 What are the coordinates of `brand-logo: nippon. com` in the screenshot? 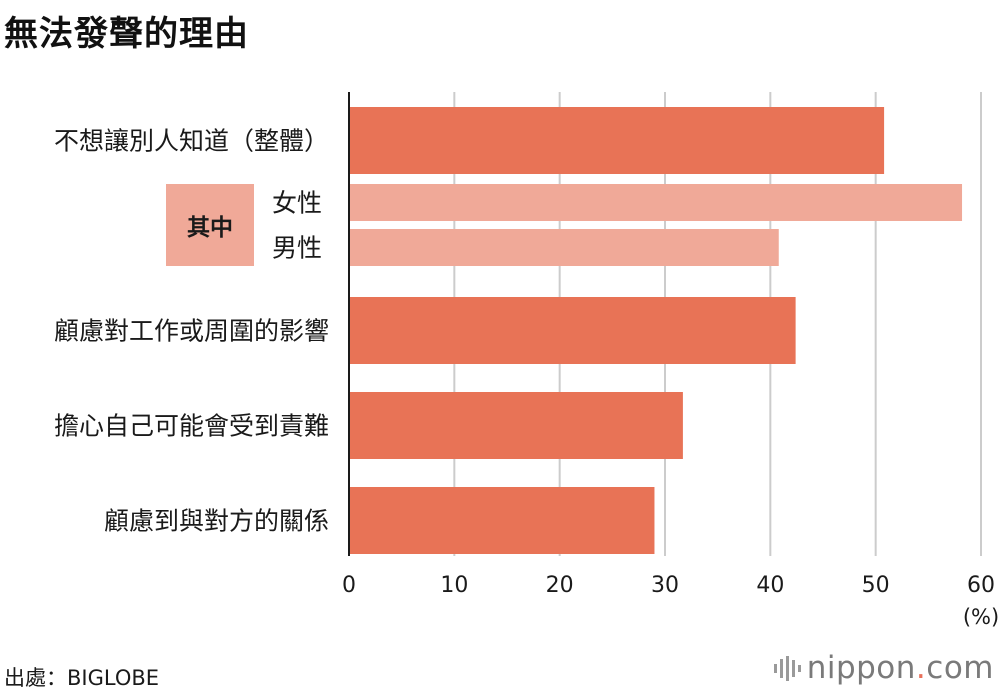 It's located at (883, 668).